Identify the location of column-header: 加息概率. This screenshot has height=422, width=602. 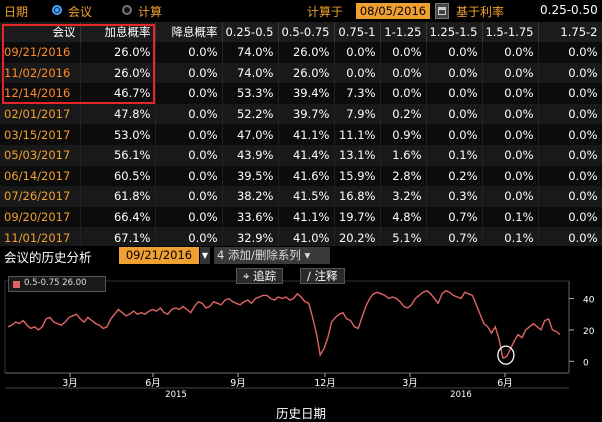
(118, 32).